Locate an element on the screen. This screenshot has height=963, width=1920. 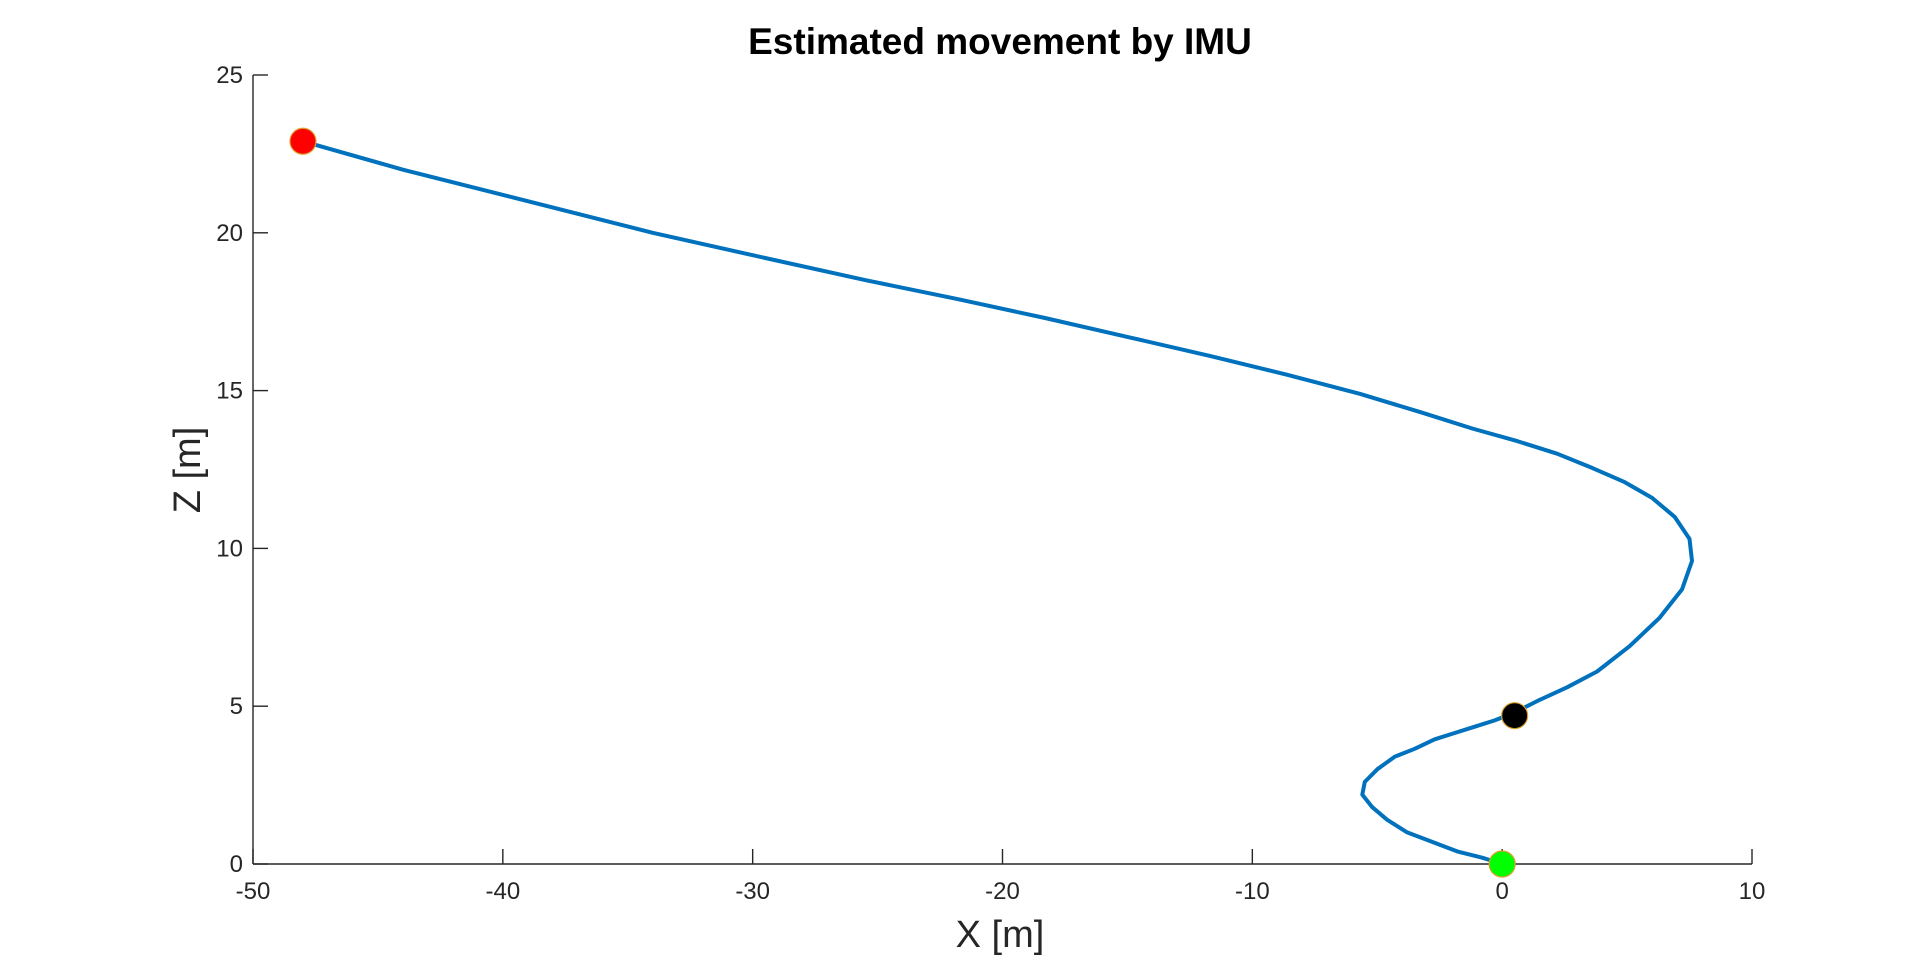
x-tick-label: -40 is located at coordinates (502, 891).